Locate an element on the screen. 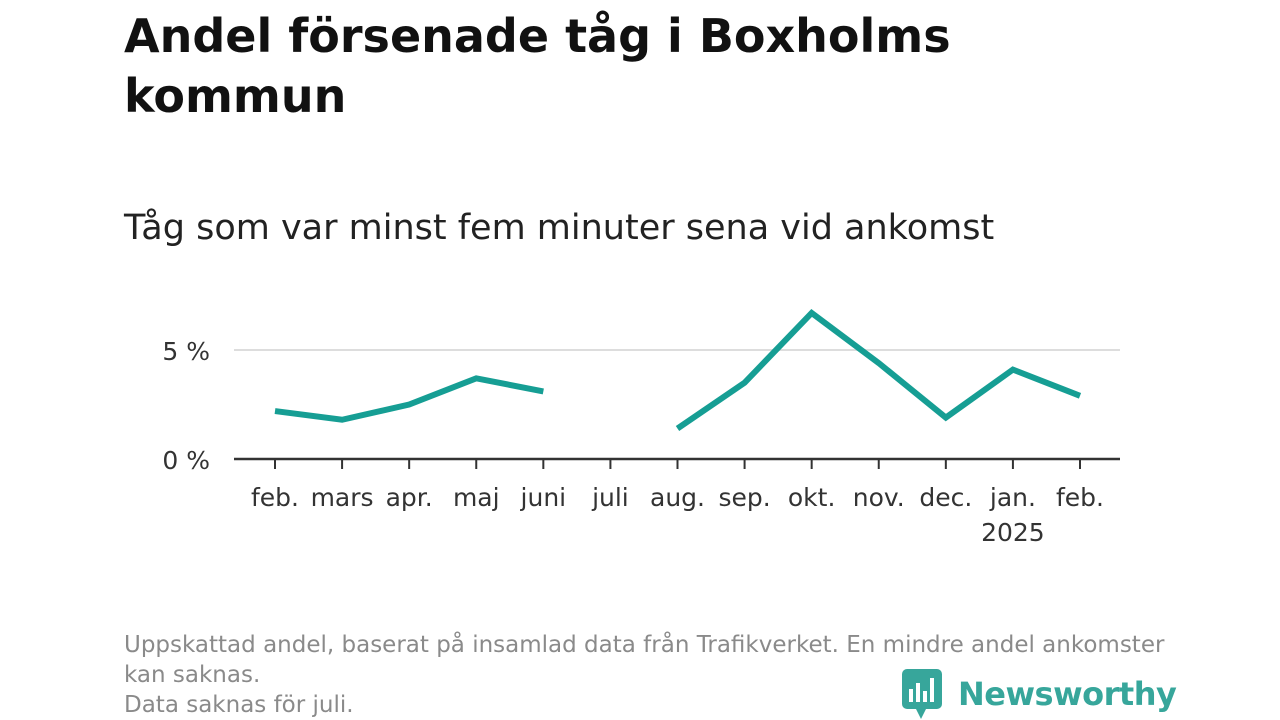 This screenshot has height=720, width=1280. x-tick-label: dec. is located at coordinates (945, 497).